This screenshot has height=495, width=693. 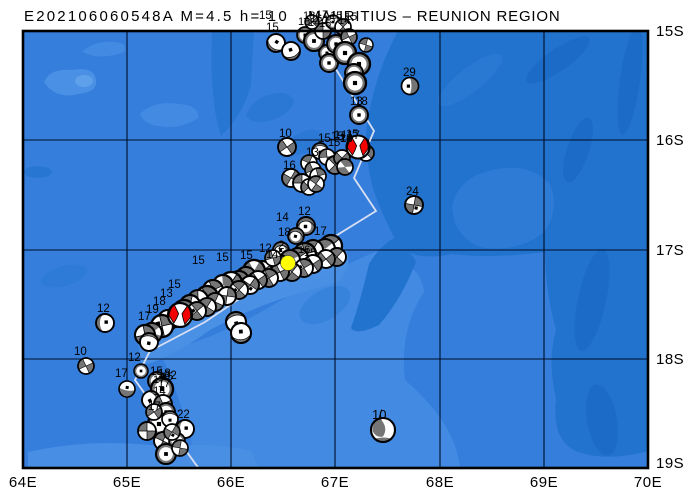 I want to click on svg-text: 68E, so click(x=440, y=482).